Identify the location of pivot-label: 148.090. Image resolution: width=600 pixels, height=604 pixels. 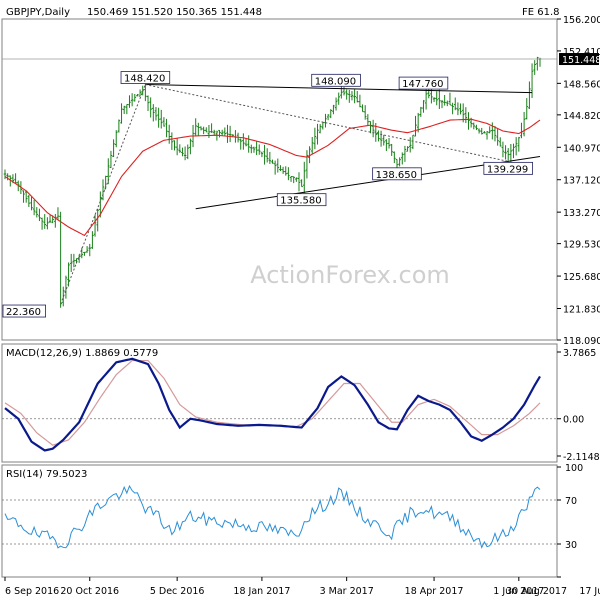
(335, 81).